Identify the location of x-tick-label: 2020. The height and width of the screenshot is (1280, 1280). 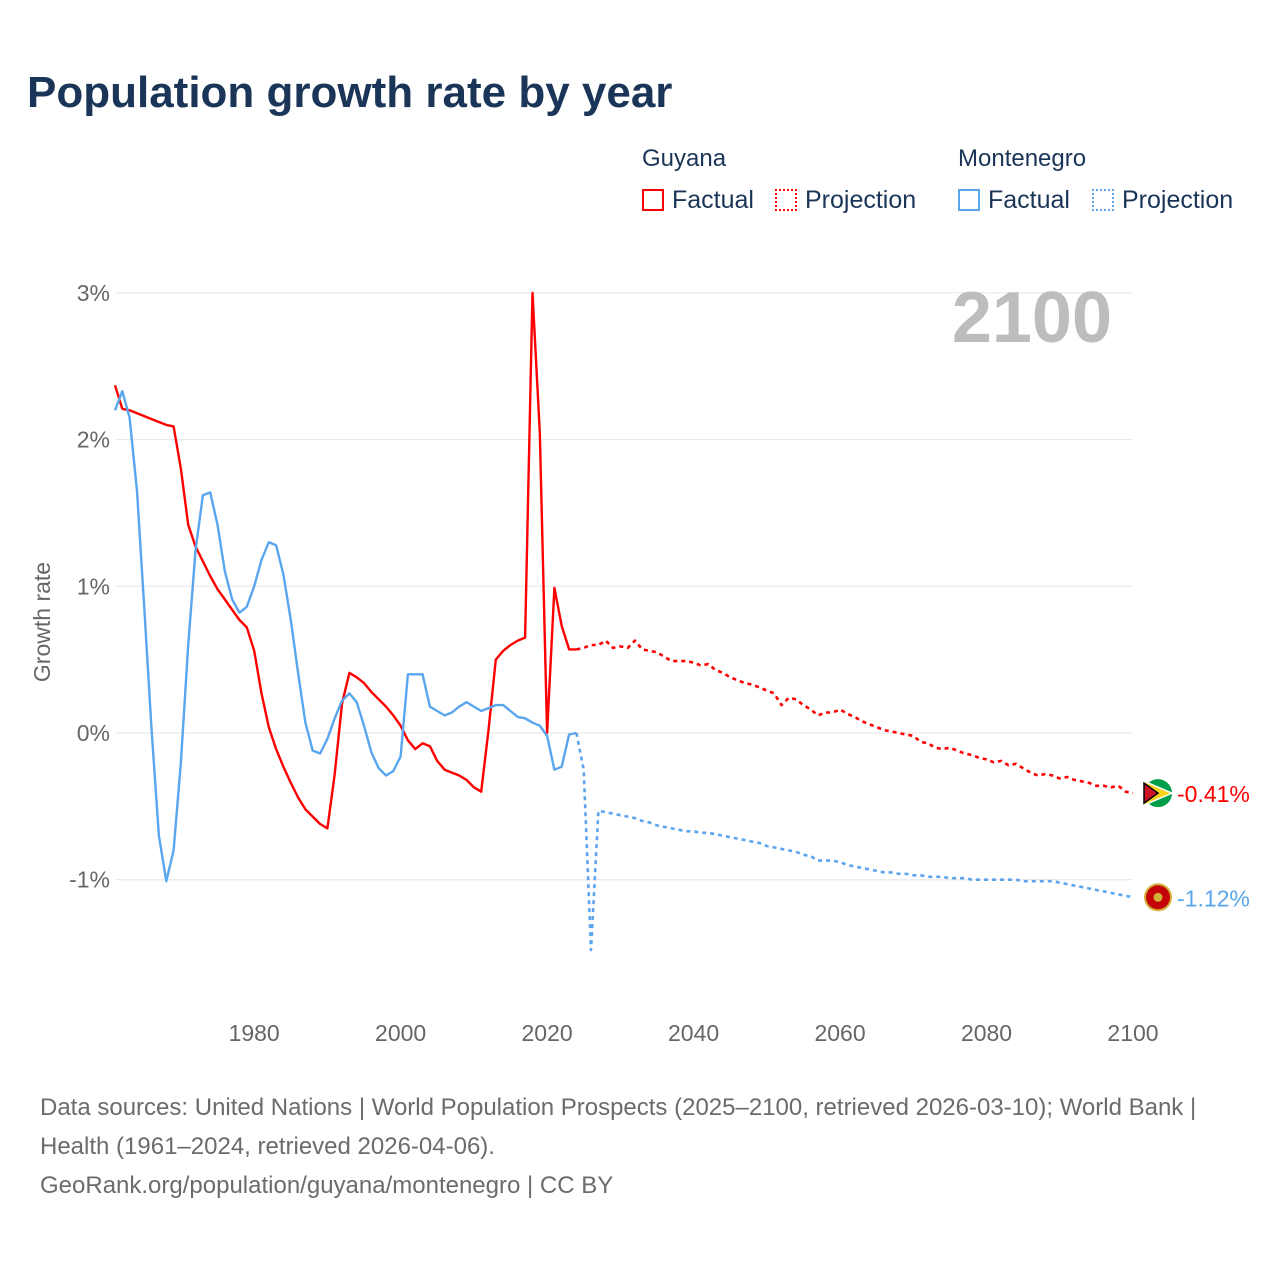
(547, 1033).